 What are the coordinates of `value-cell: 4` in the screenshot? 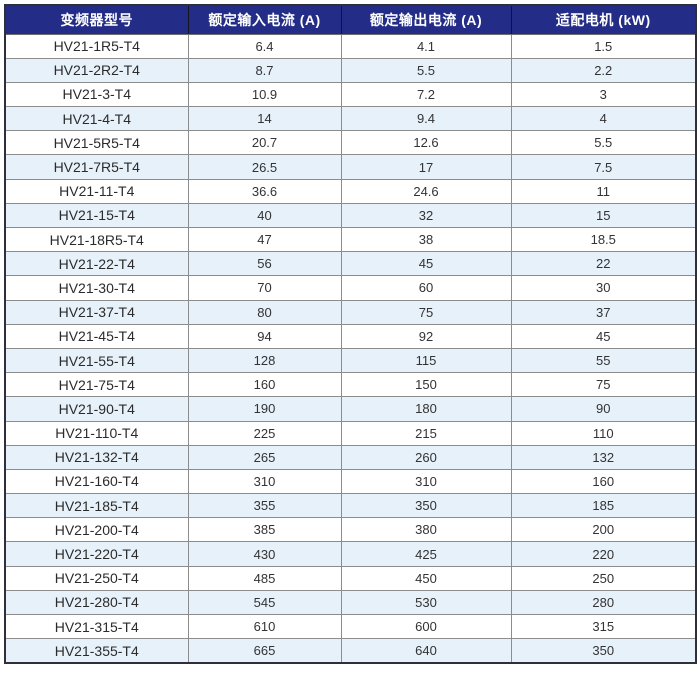 It's located at (603, 119).